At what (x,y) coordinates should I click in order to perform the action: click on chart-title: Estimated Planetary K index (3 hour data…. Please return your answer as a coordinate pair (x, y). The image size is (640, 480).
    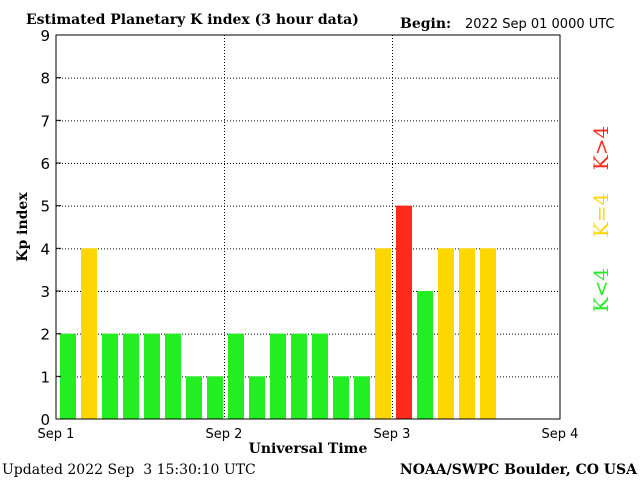
    Looking at the image, I should click on (192, 20).